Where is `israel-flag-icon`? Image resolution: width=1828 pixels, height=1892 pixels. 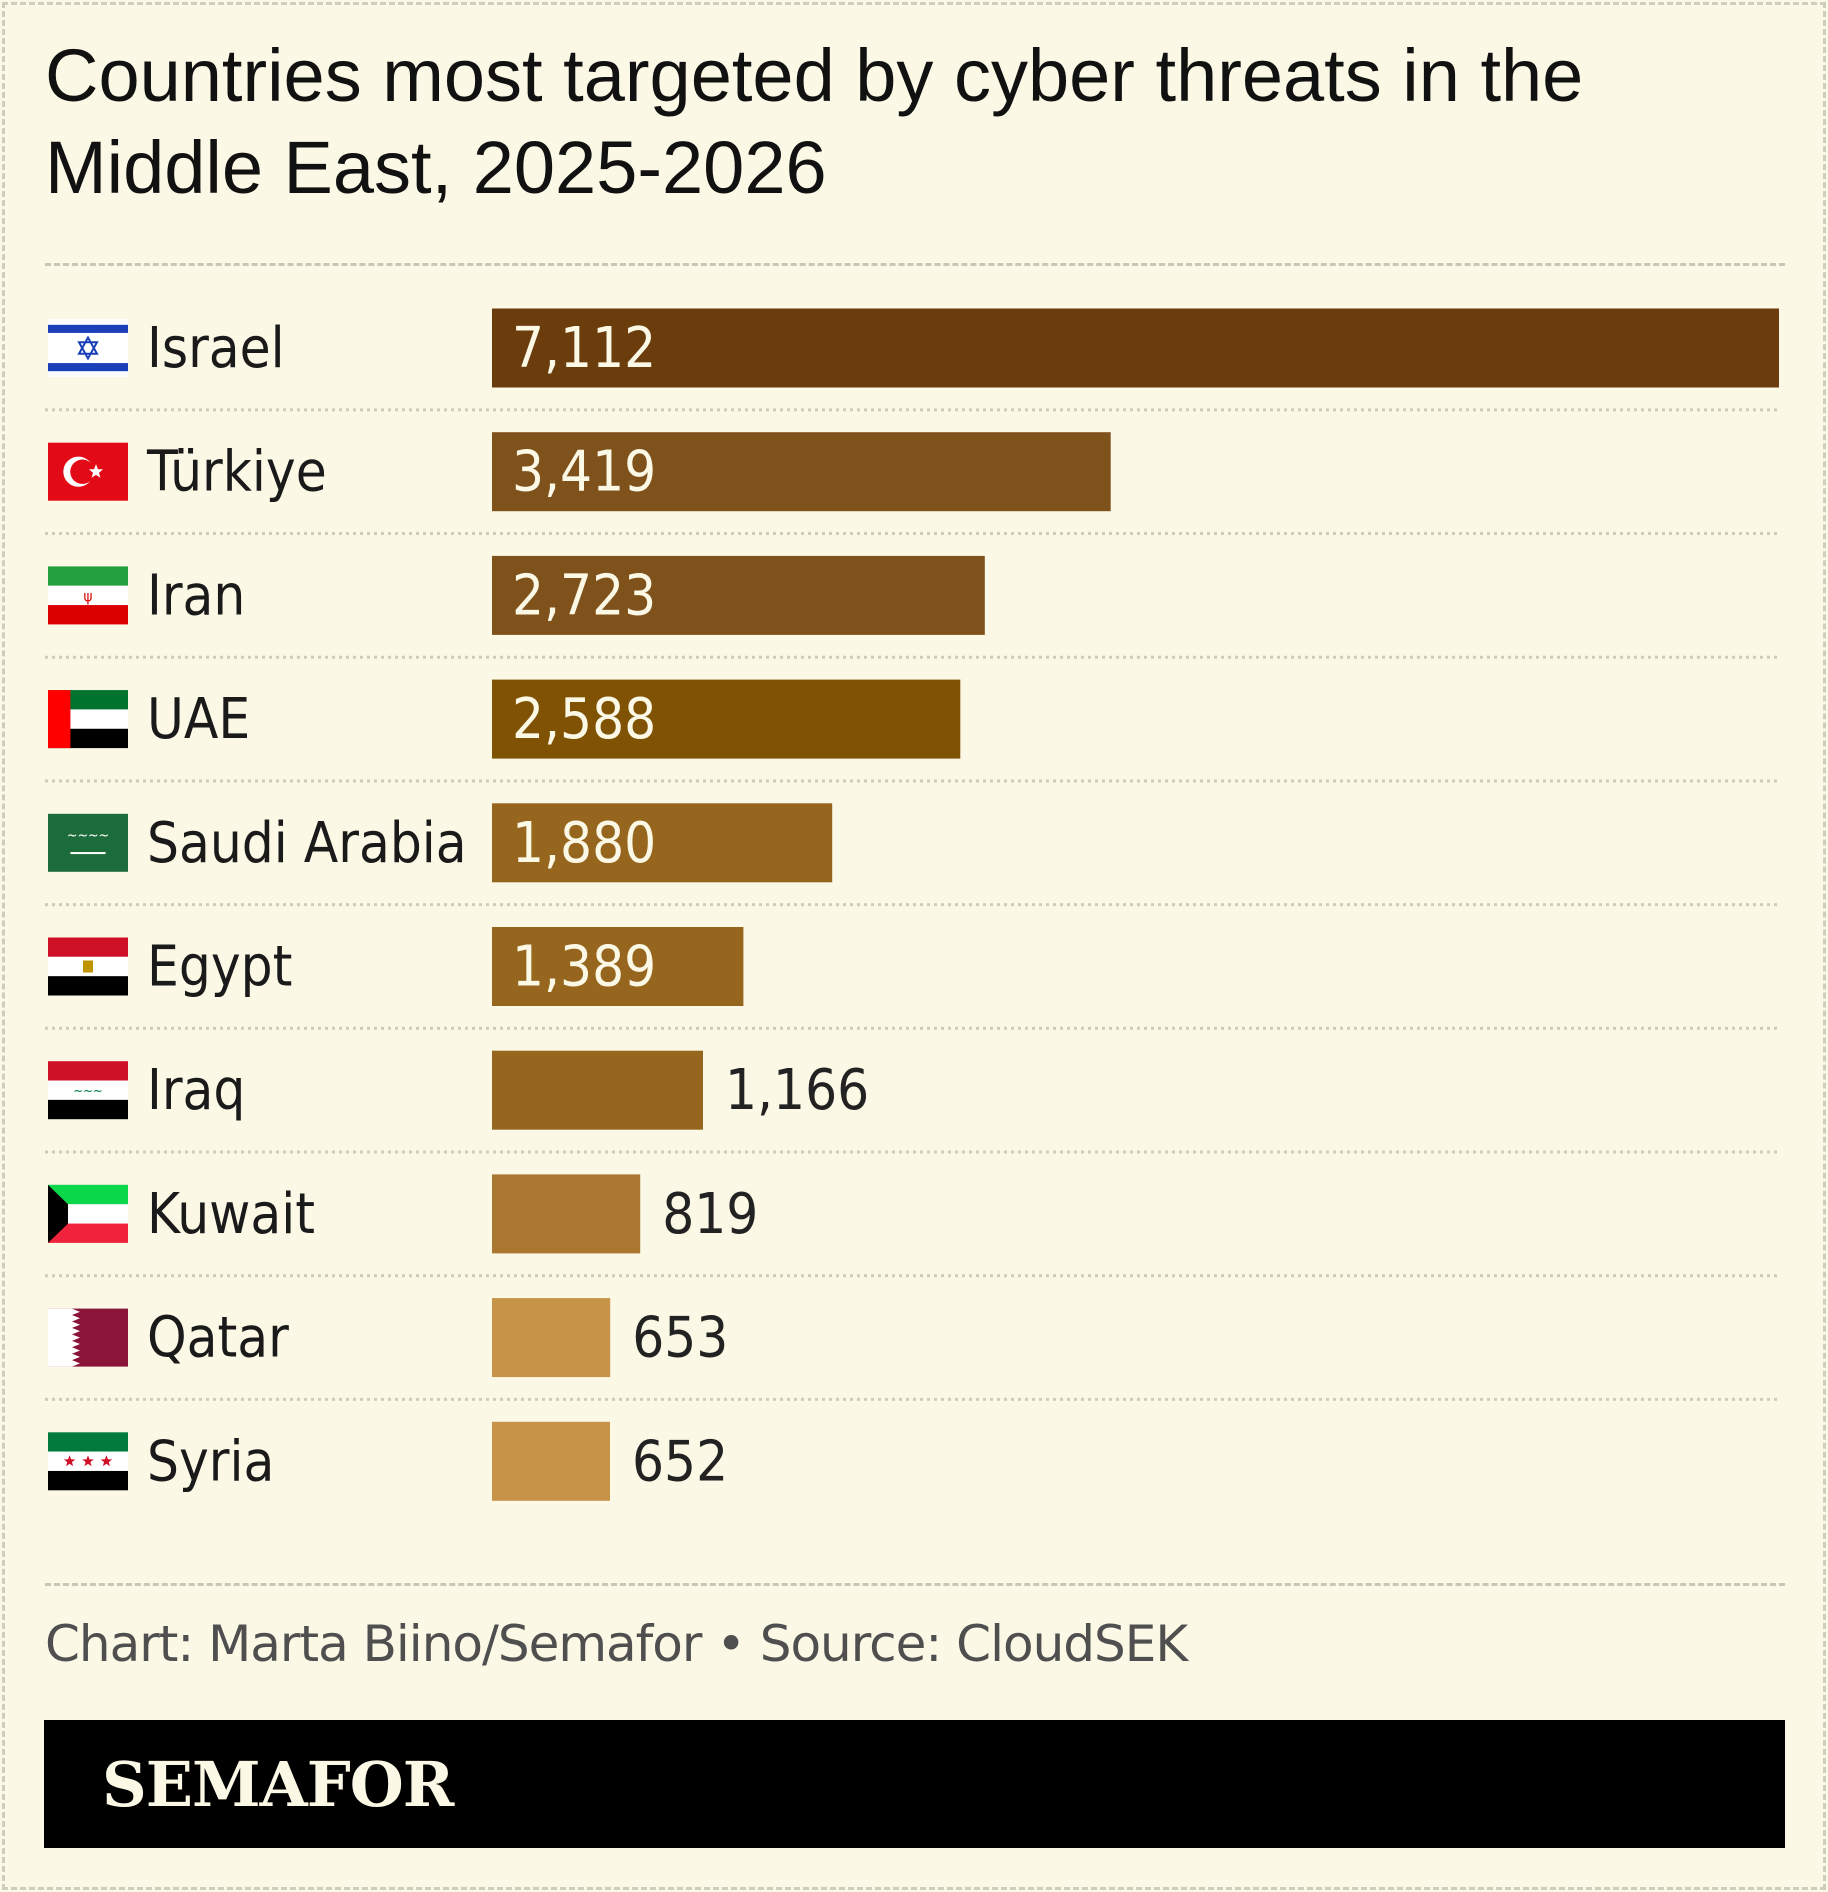
israel-flag-icon is located at coordinates (88, 348).